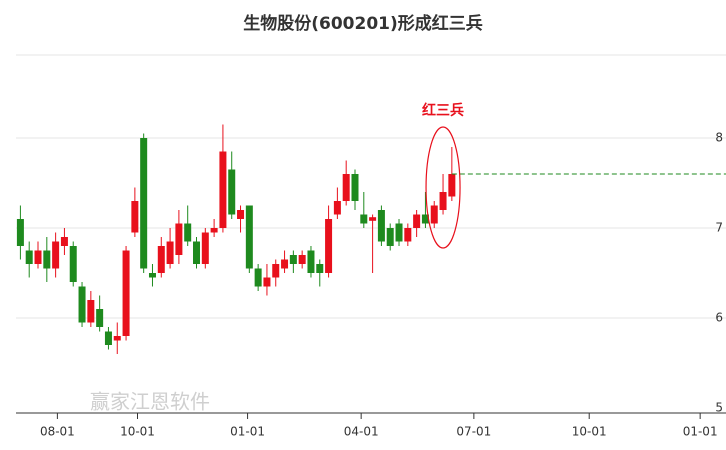  I want to click on y-tick-label: 8, so click(719, 138).